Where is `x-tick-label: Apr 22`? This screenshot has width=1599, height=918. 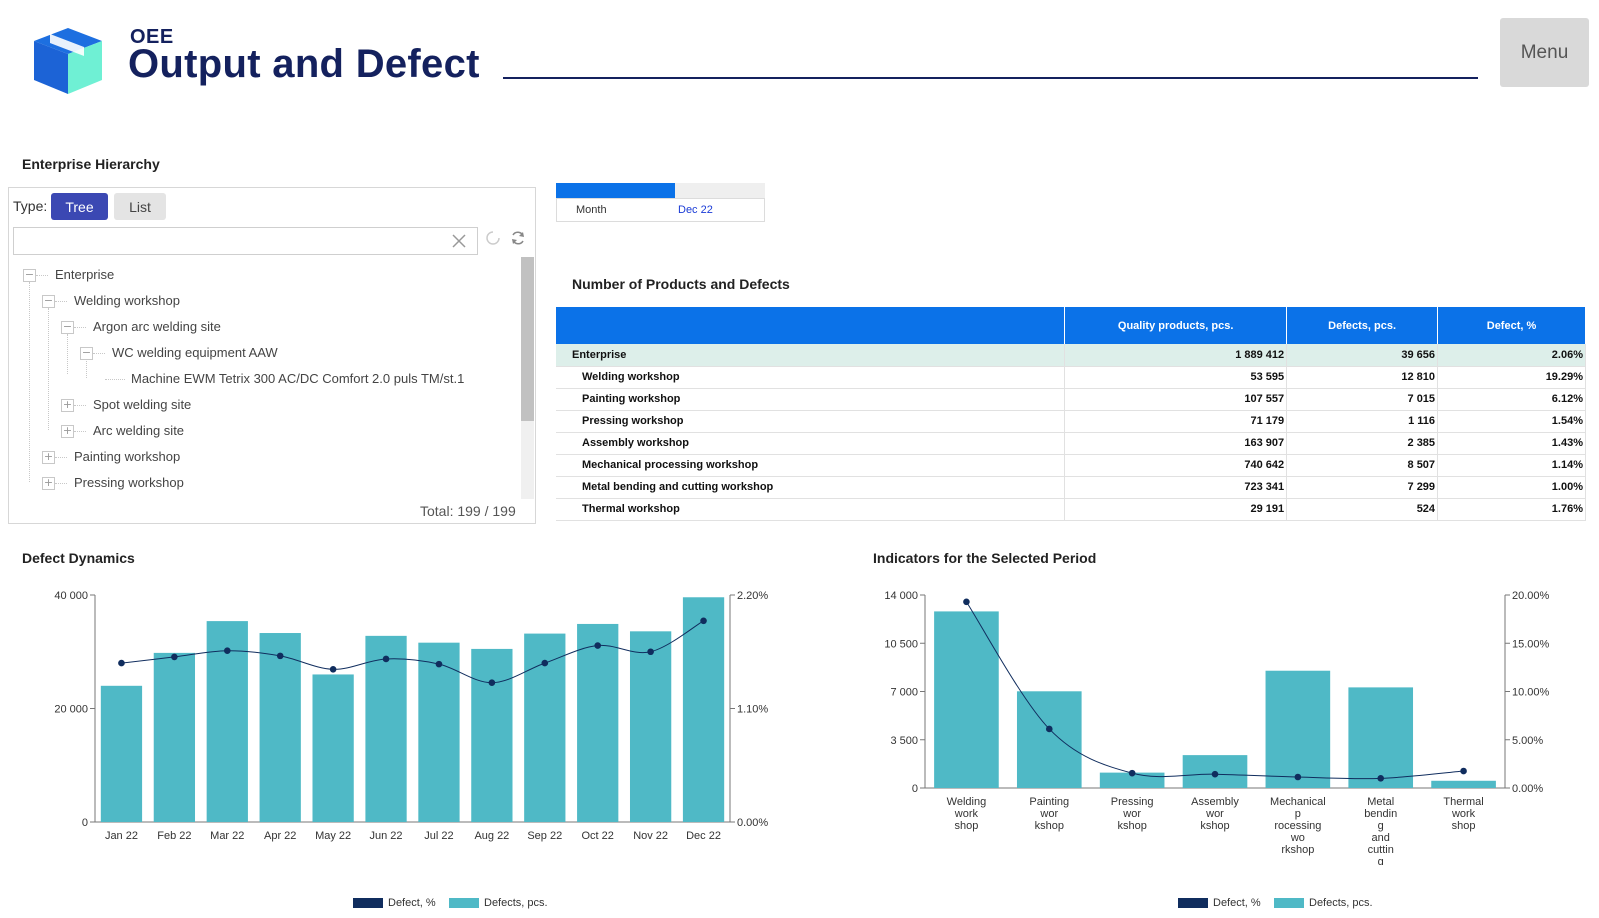 x-tick-label: Apr 22 is located at coordinates (280, 836).